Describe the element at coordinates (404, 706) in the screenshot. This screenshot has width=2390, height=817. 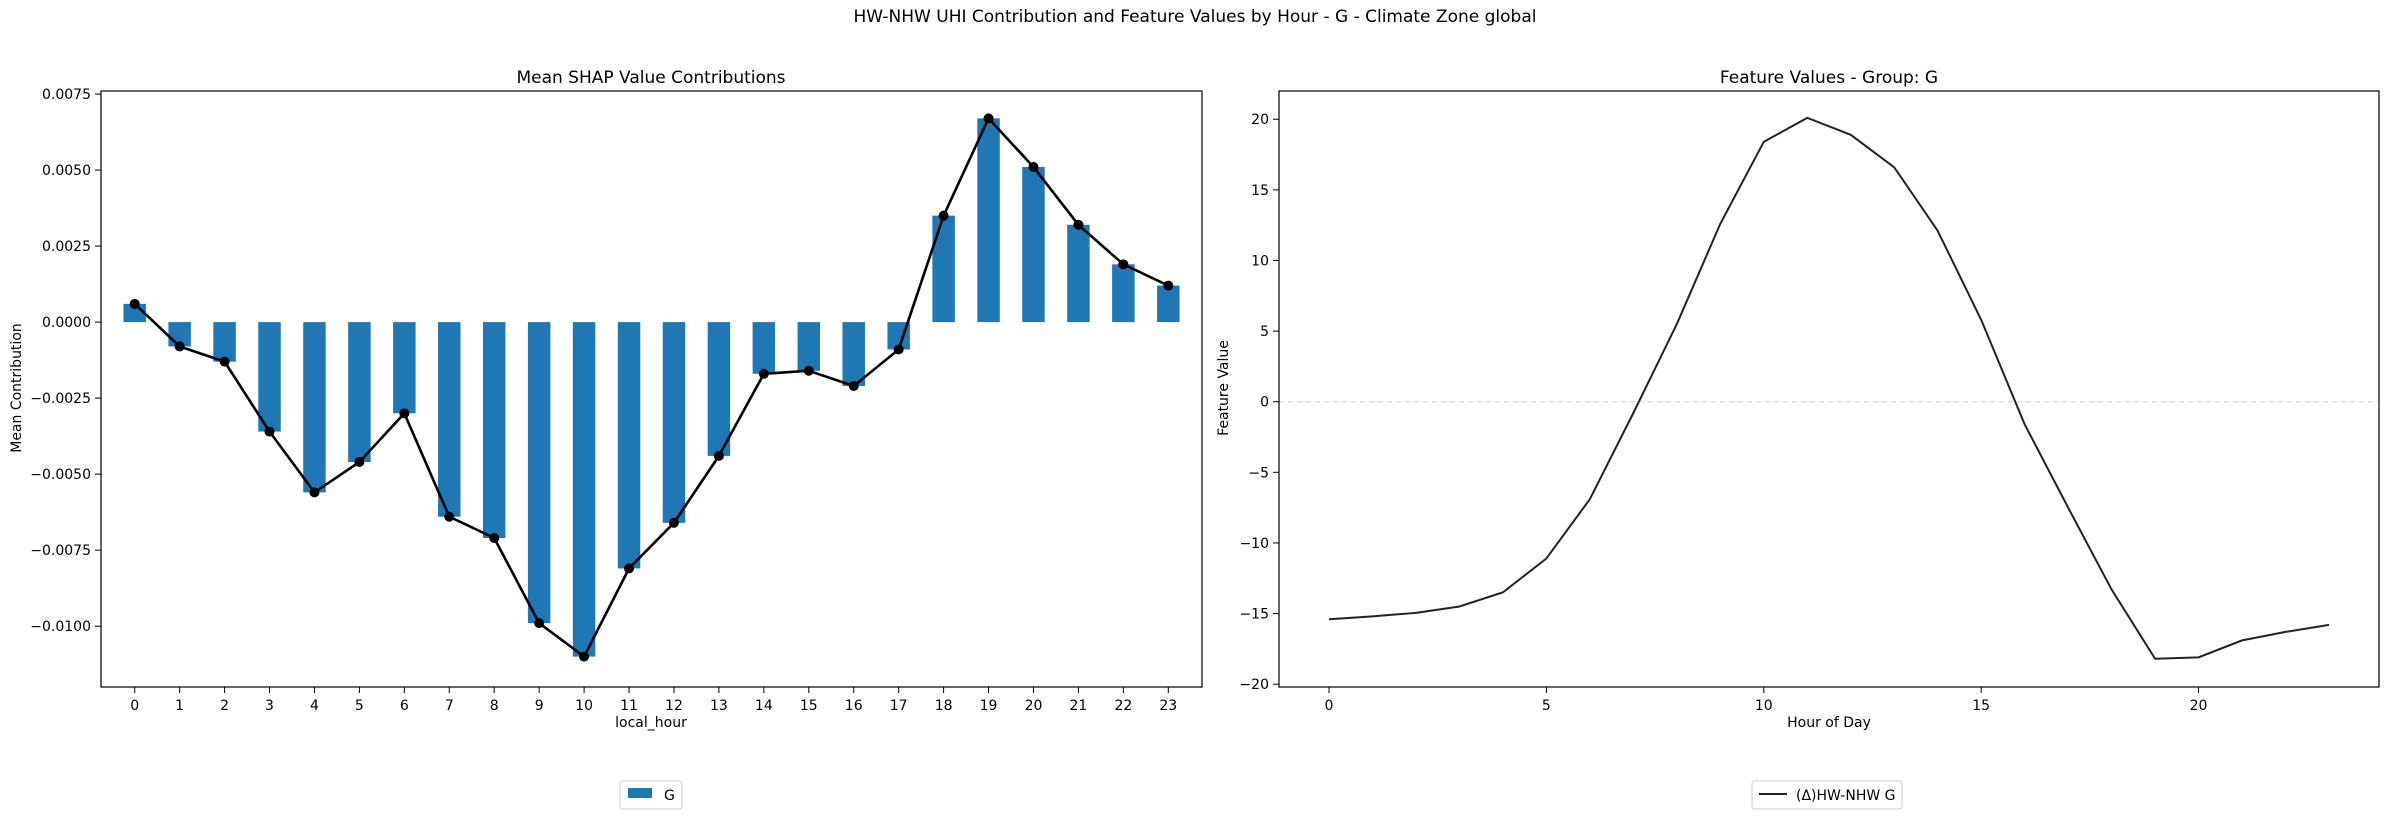
I see `shap-xtick-label: 6` at that location.